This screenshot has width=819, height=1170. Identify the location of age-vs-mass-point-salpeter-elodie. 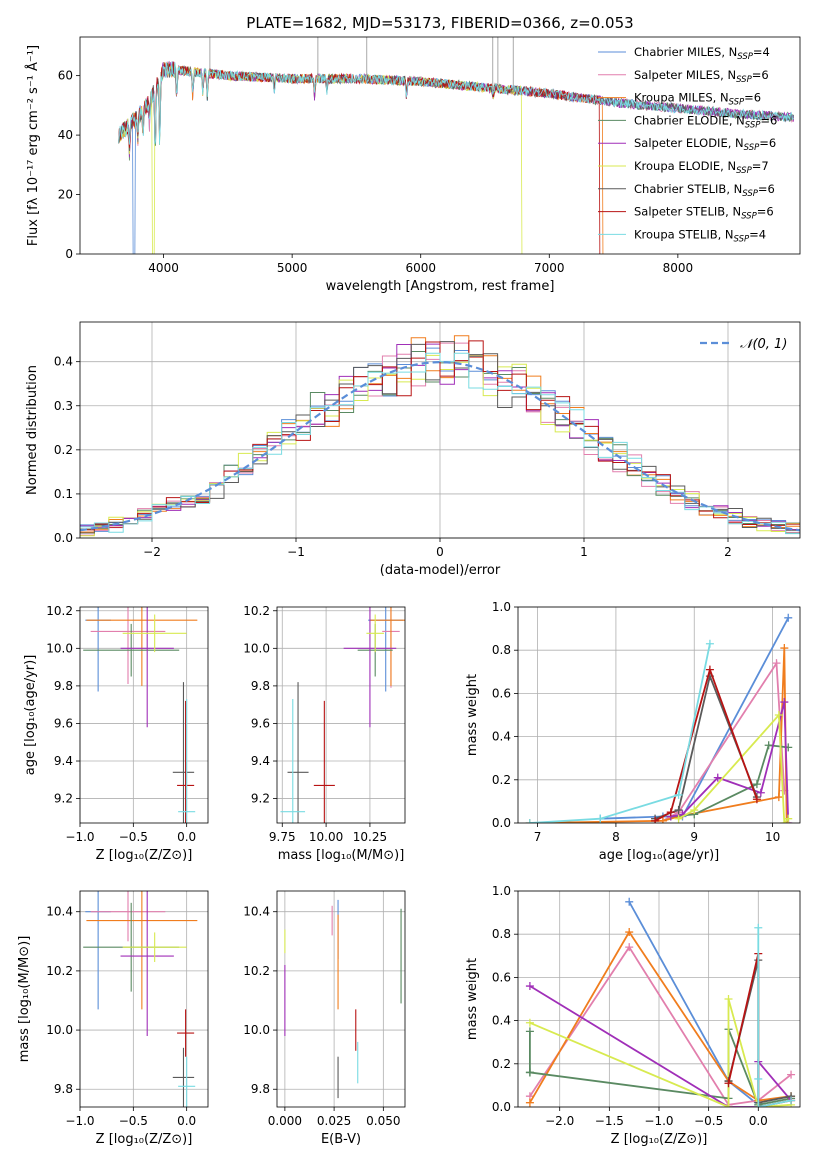
(370, 667).